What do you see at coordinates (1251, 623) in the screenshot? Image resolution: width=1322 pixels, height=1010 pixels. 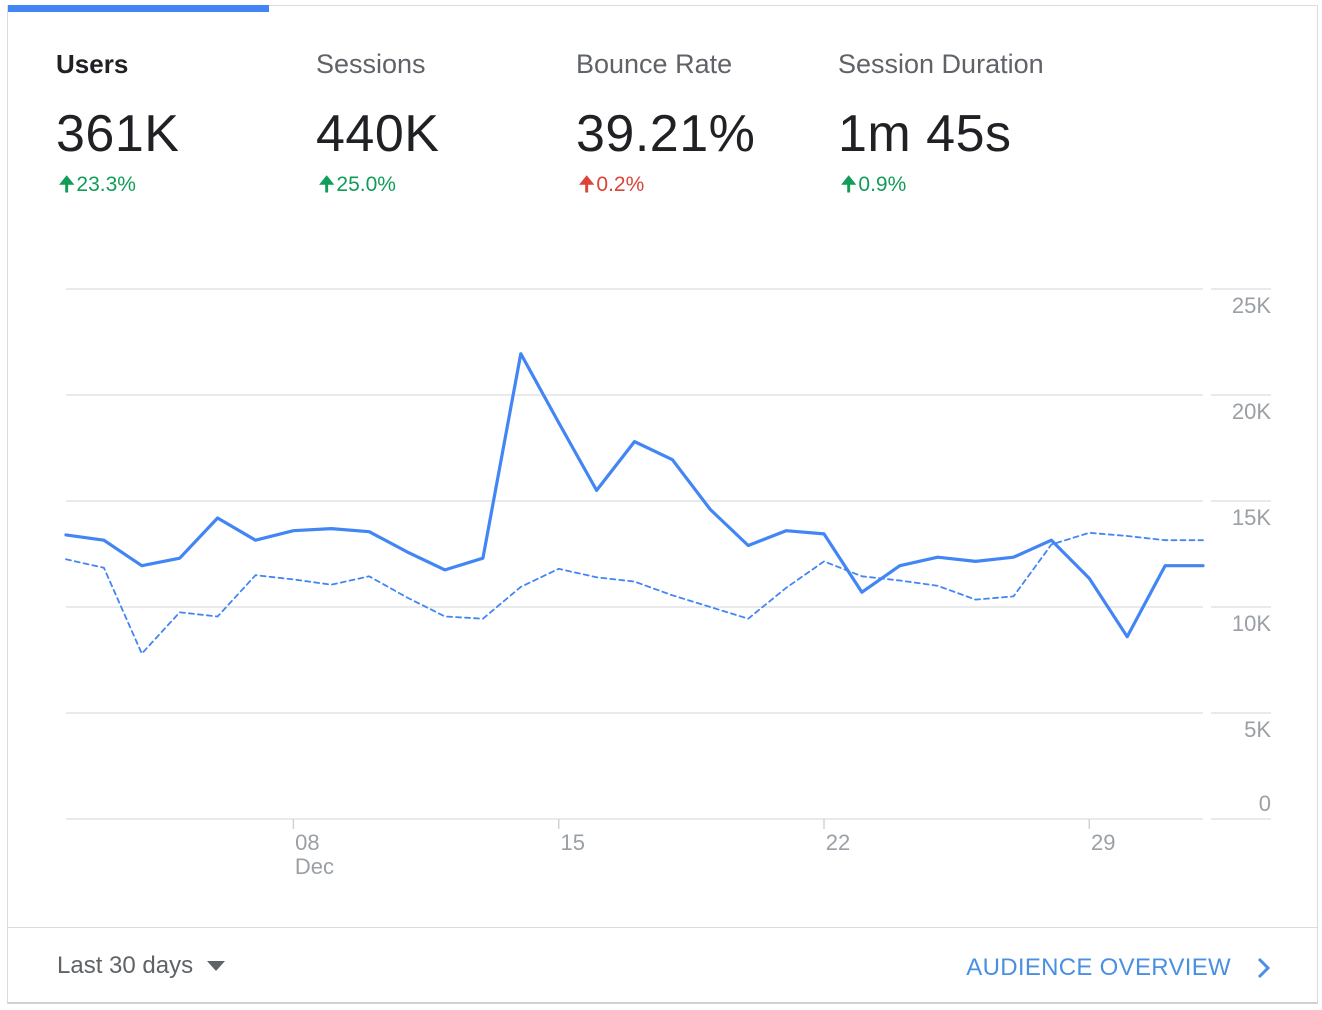 I see `y-tick-label: 10K` at bounding box center [1251, 623].